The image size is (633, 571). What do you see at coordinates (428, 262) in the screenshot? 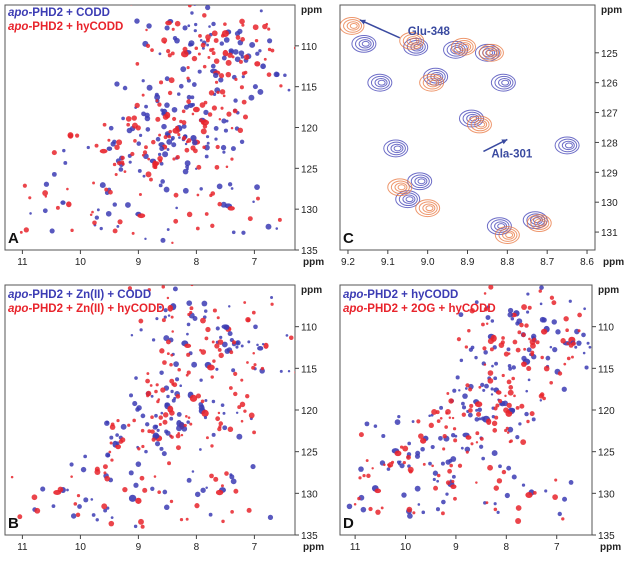
I see `x-tick-label: 9.0` at bounding box center [428, 262].